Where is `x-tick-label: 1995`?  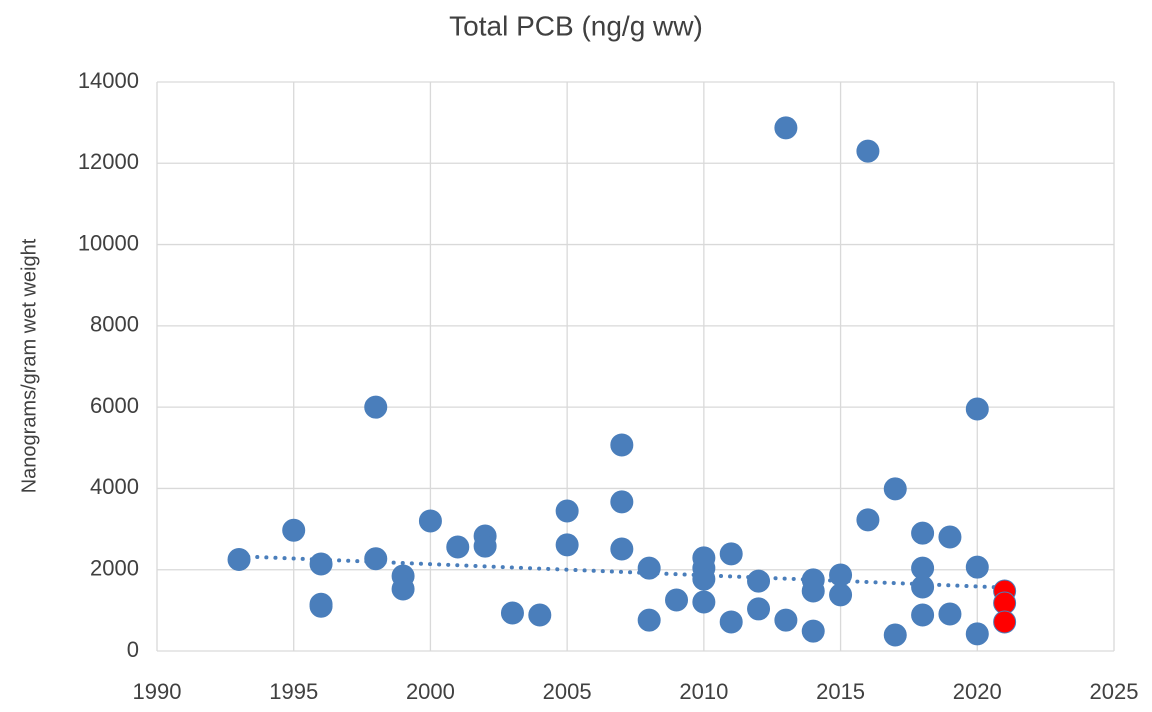
x-tick-label: 1995 is located at coordinates (293, 691).